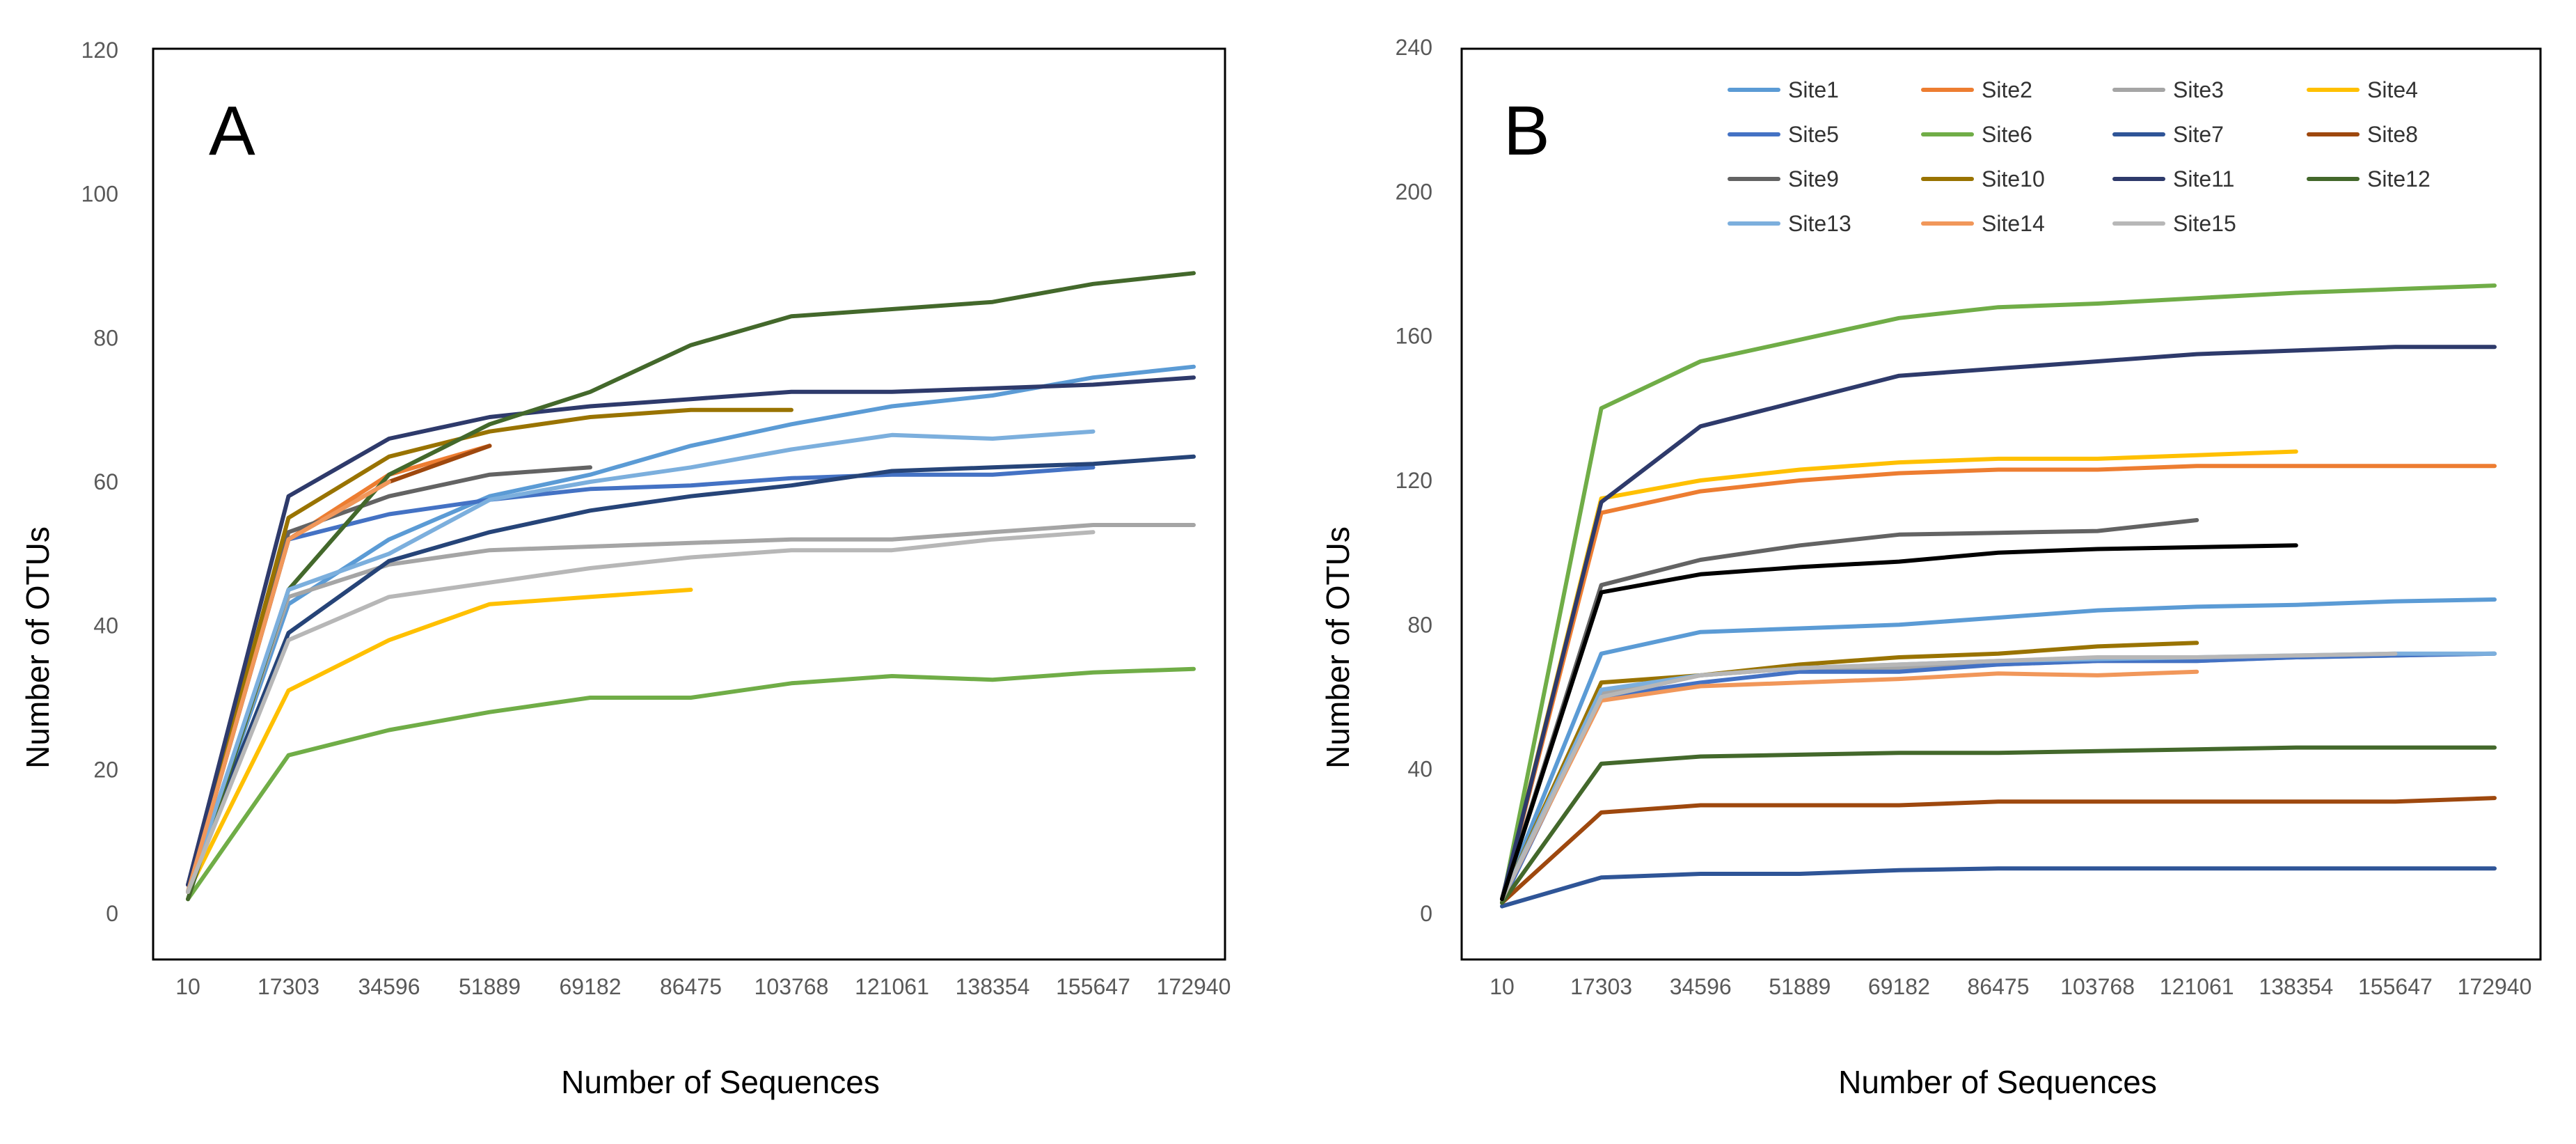 This screenshot has width=2576, height=1144. What do you see at coordinates (1414, 336) in the screenshot?
I see `panel-b-y-tick-label: 160` at bounding box center [1414, 336].